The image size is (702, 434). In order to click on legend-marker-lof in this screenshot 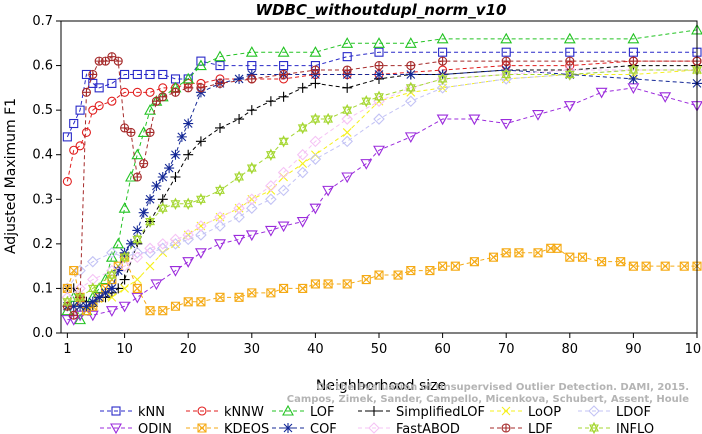, I will do `click(288, 410)`.